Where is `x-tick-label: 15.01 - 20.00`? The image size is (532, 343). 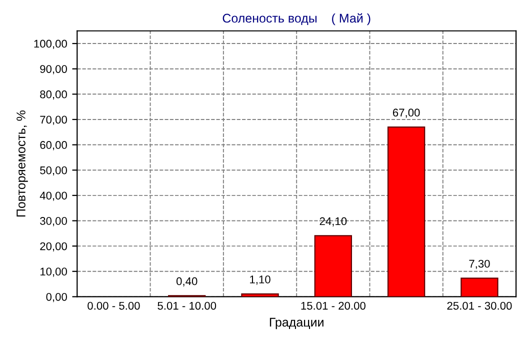 x-tick-label: 15.01 - 20.00 is located at coordinates (333, 306).